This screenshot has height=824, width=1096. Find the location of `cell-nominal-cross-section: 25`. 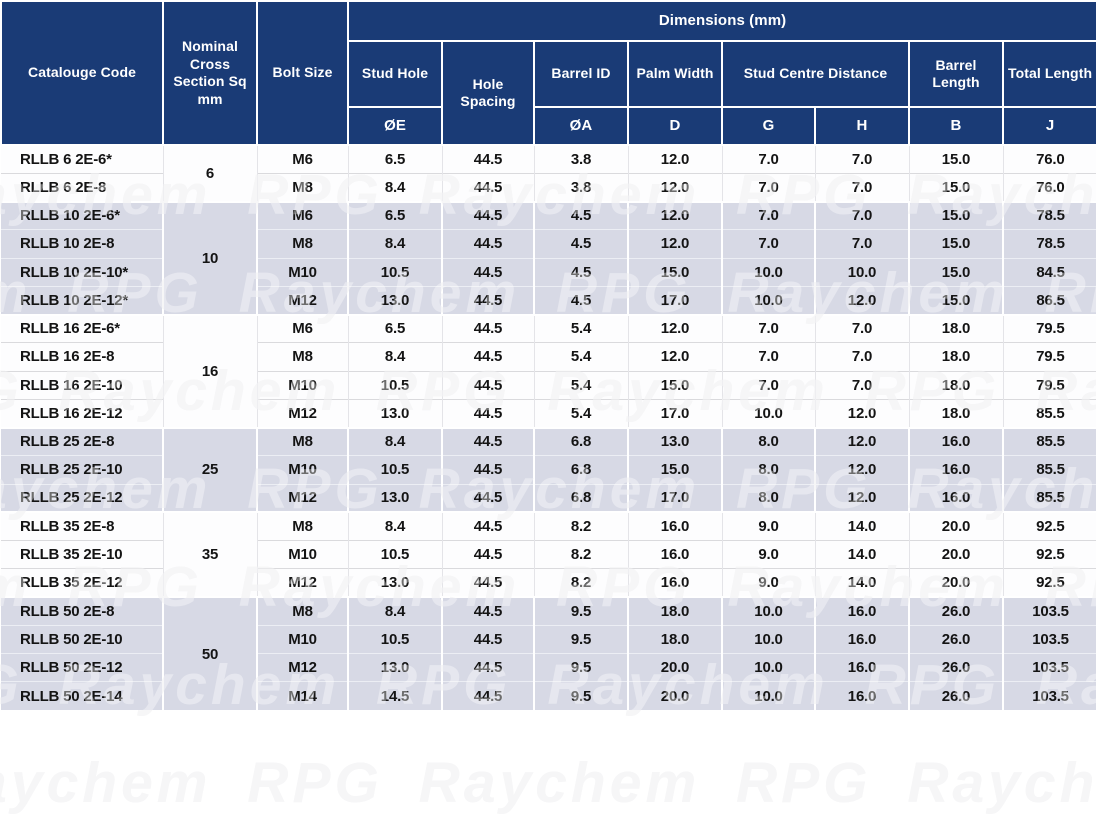

cell-nominal-cross-section: 25 is located at coordinates (210, 469).